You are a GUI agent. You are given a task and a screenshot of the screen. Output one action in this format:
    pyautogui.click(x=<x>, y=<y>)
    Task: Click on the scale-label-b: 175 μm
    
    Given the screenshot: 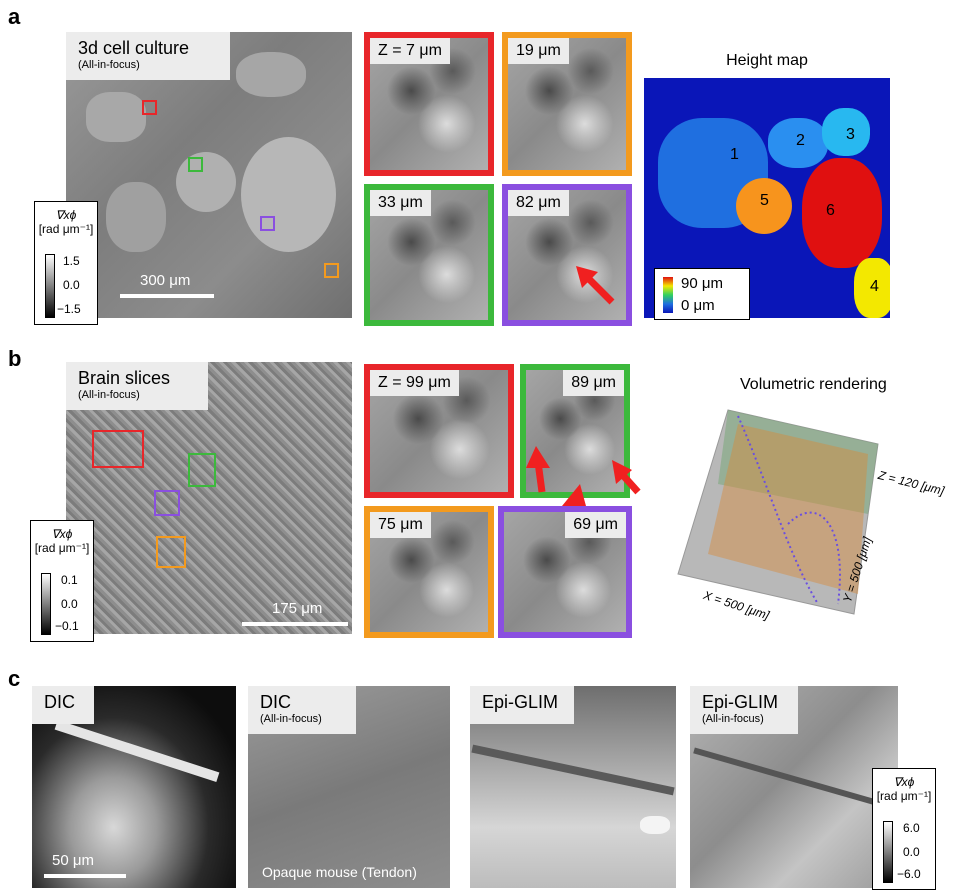 What is the action you would take?
    pyautogui.click(x=297, y=608)
    